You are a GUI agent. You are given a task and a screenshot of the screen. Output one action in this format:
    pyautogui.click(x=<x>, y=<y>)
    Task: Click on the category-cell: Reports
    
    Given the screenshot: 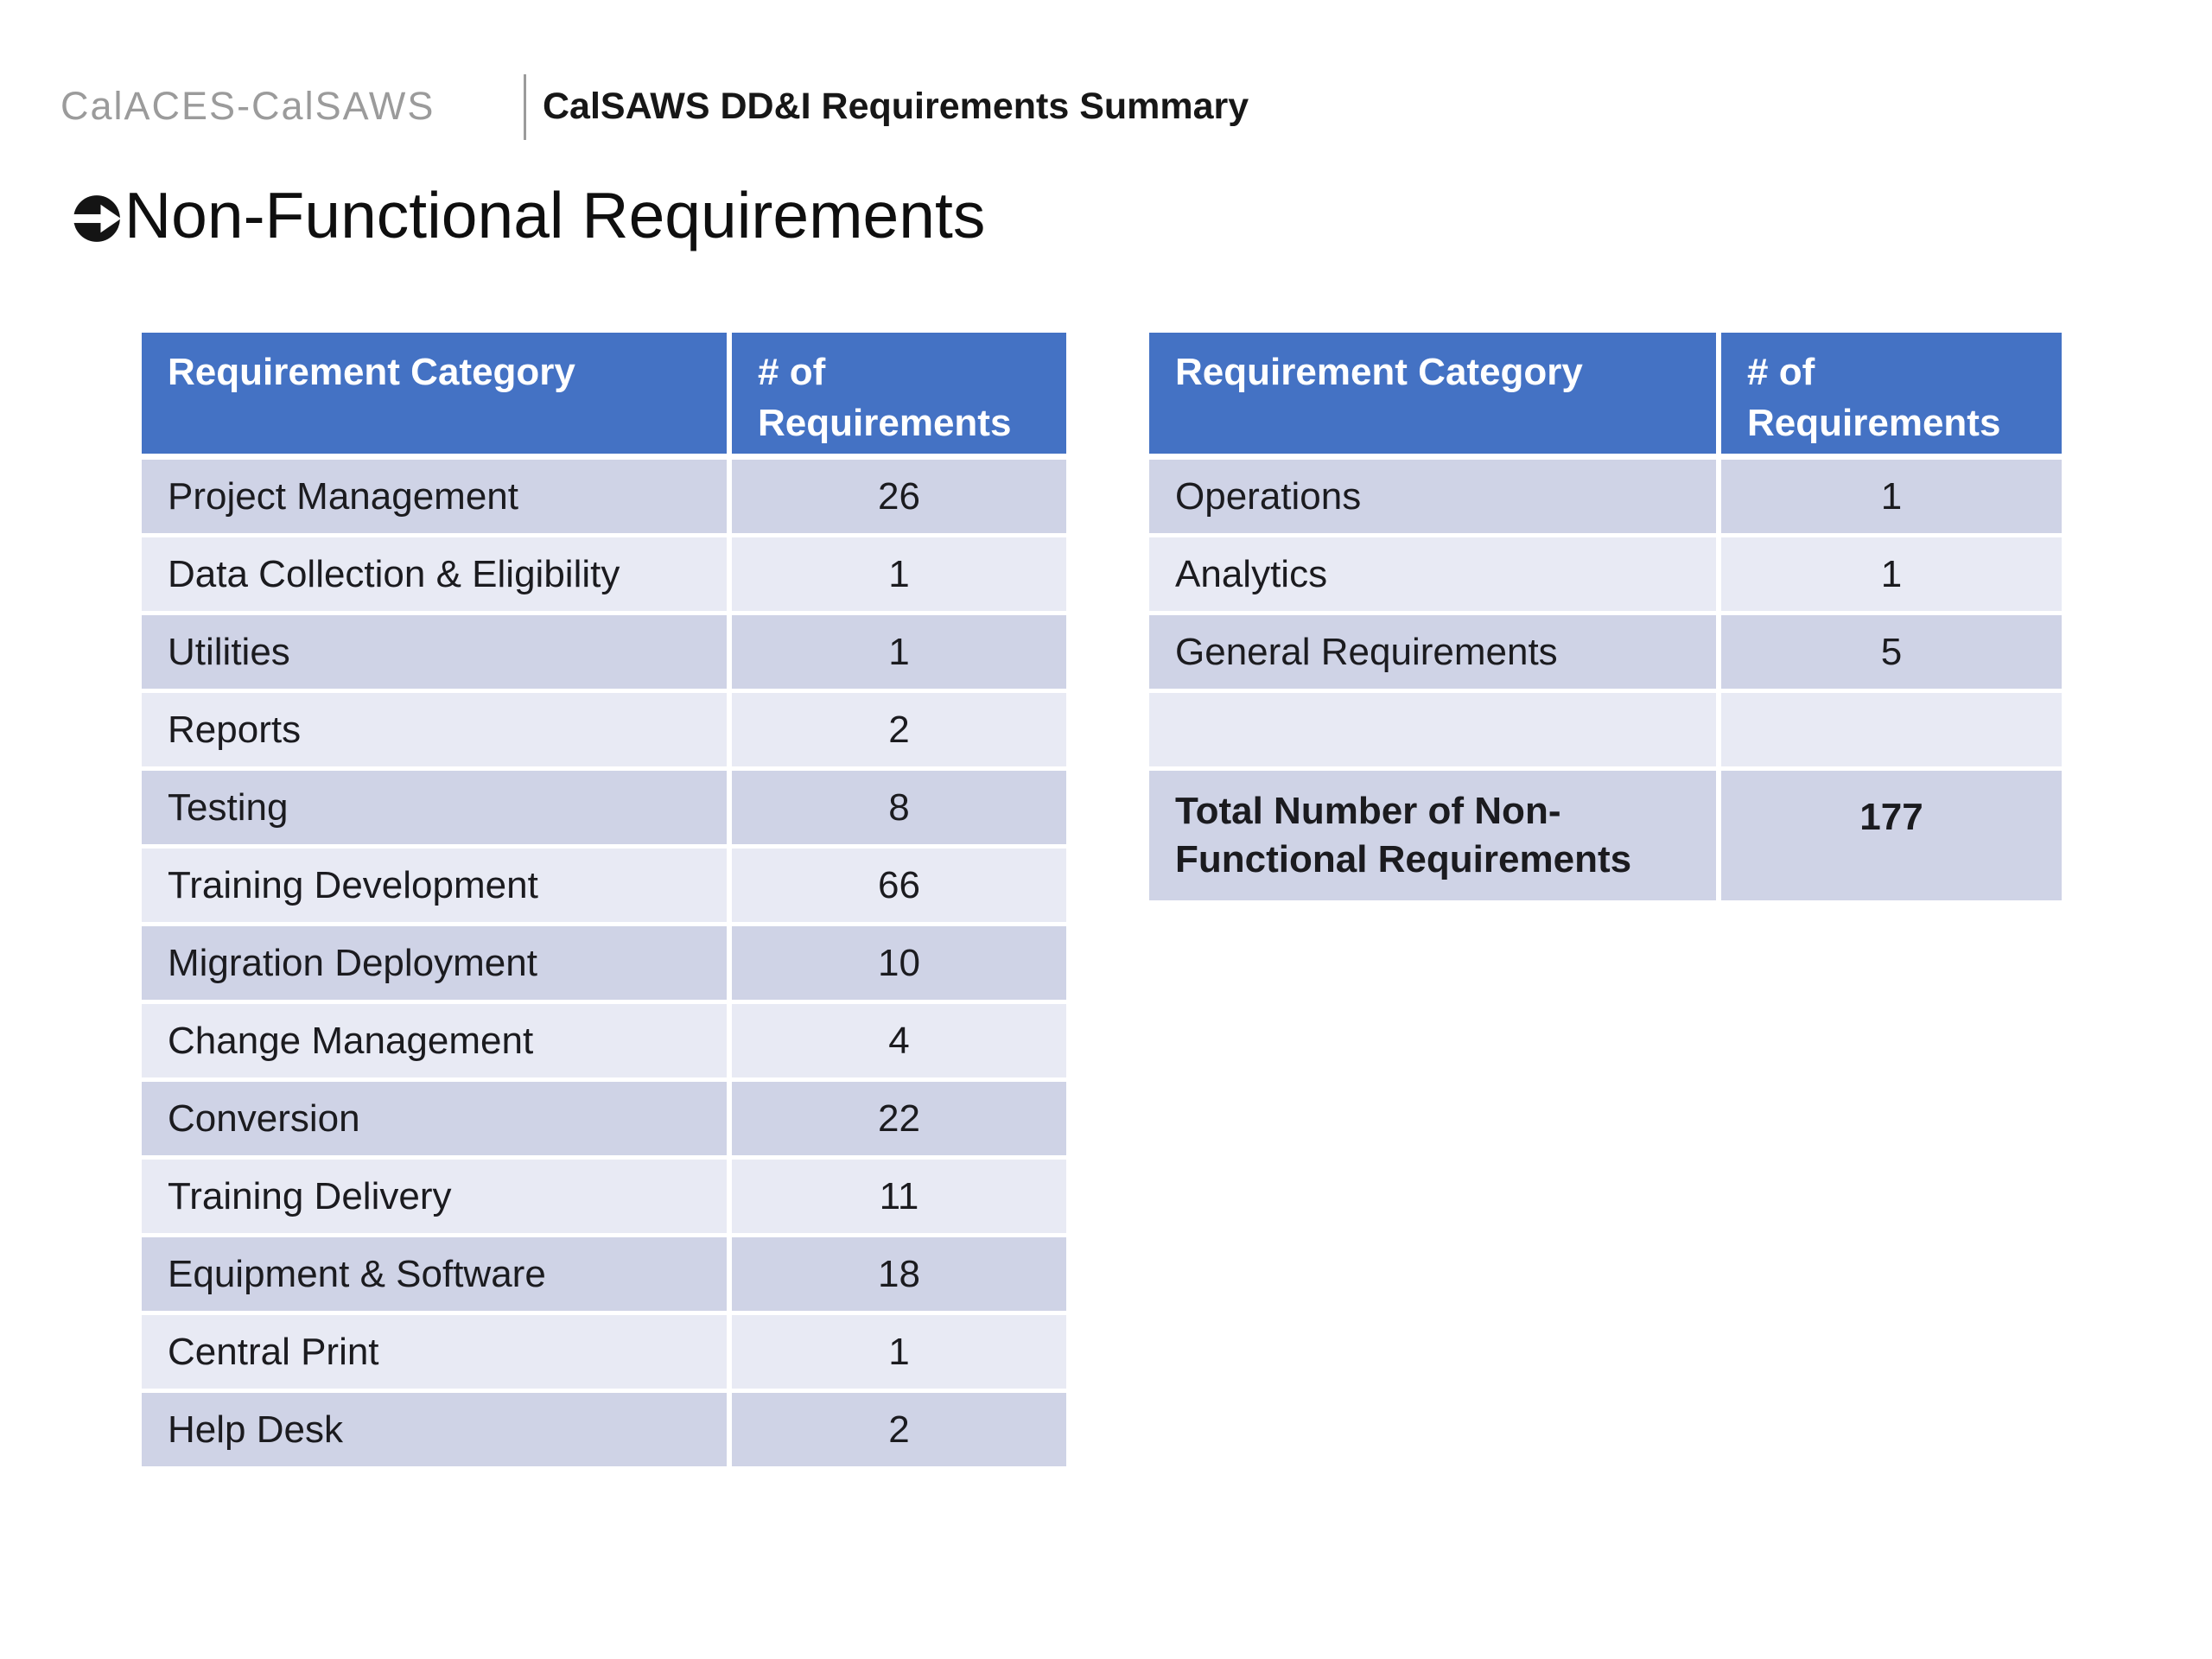 What is the action you would take?
    pyautogui.click(x=434, y=729)
    